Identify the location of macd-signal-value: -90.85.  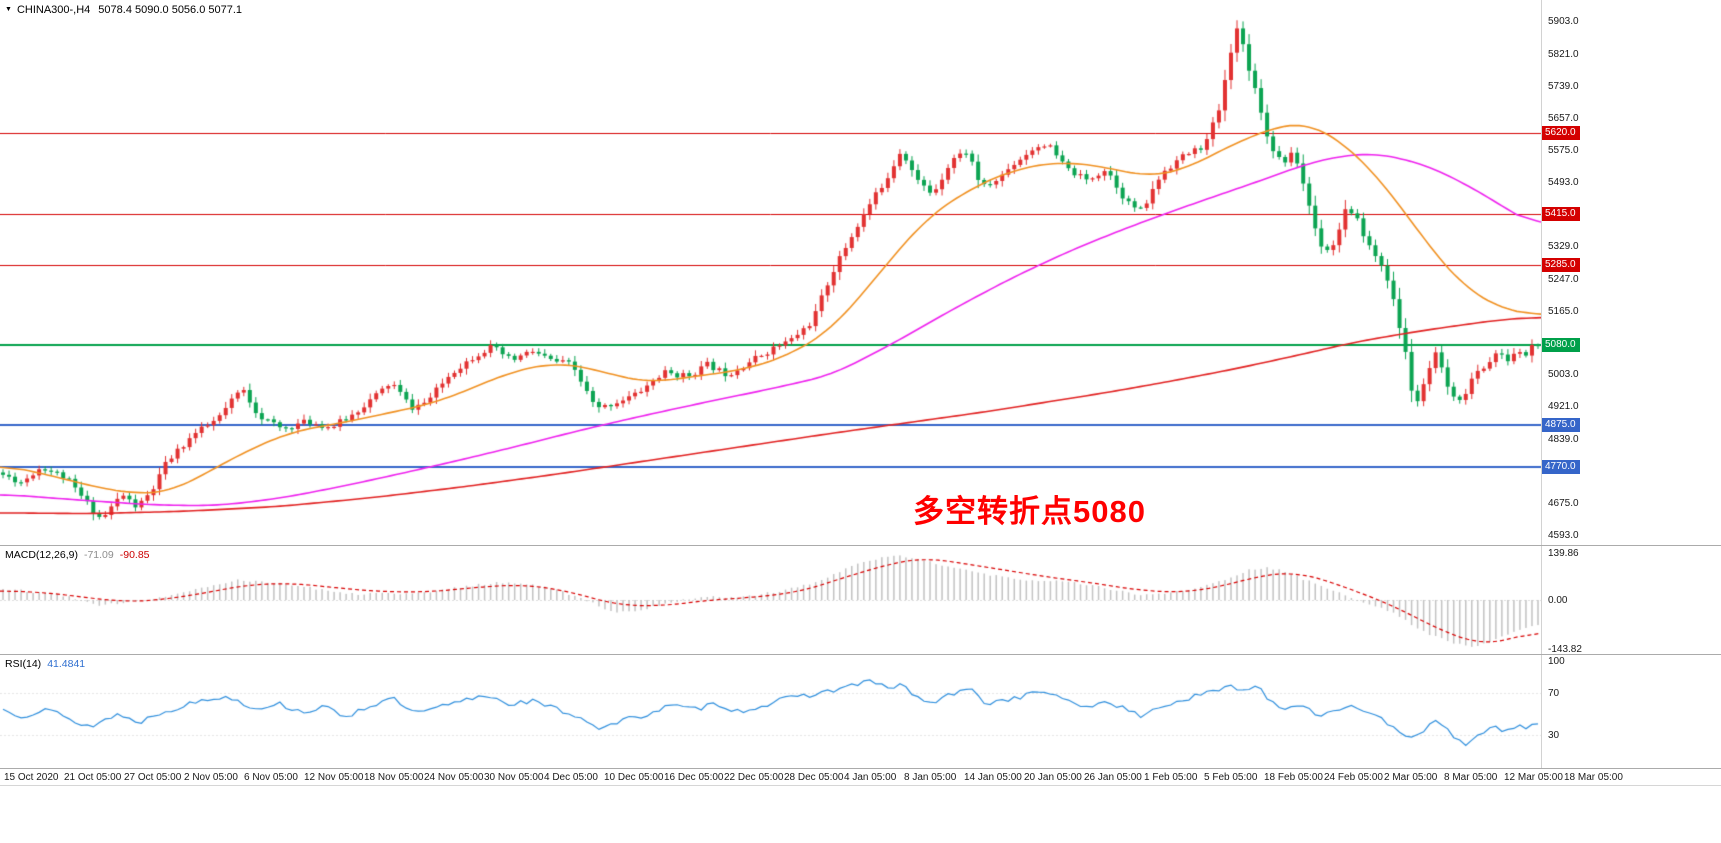
(134, 555).